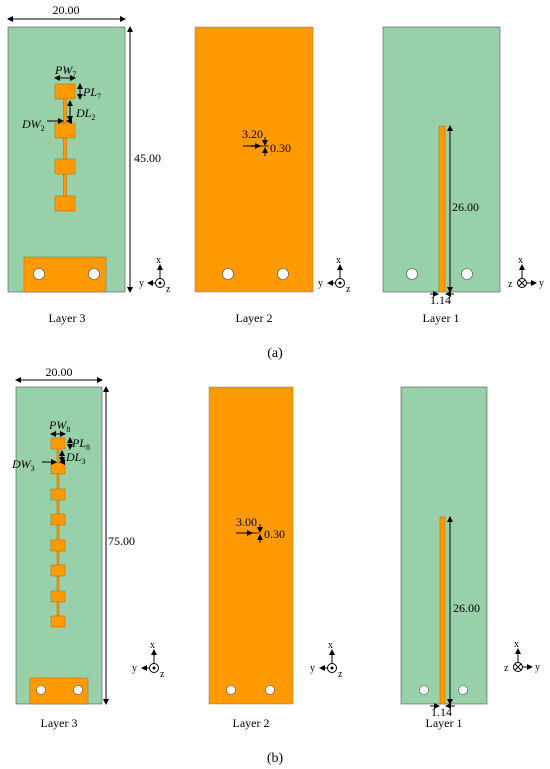  I want to click on panel-b-layer2: 3.00 0.30 Layer 2 x y z, so click(275, 558).